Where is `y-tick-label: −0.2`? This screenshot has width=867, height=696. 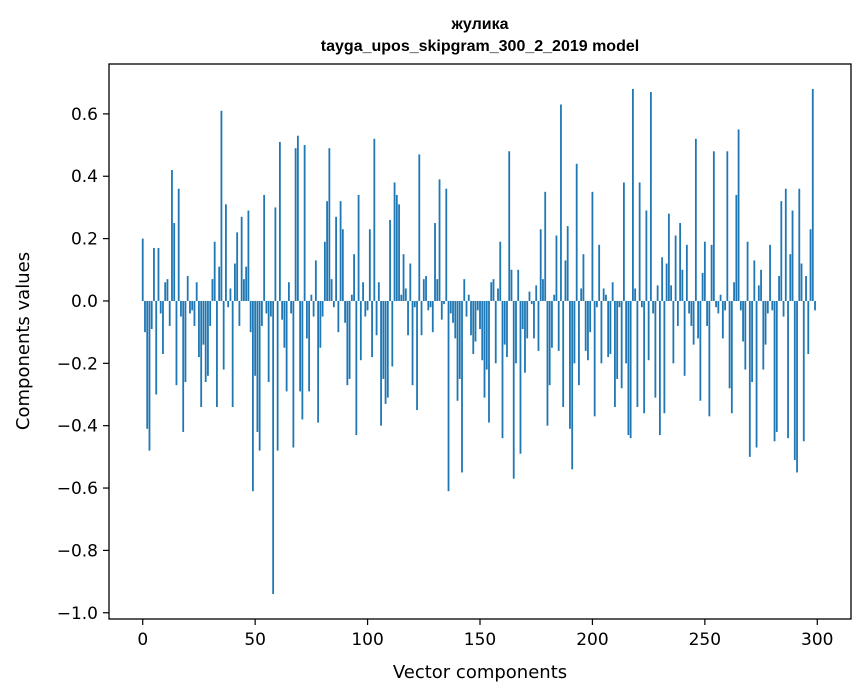
y-tick-label: −0.2 is located at coordinates (77, 364).